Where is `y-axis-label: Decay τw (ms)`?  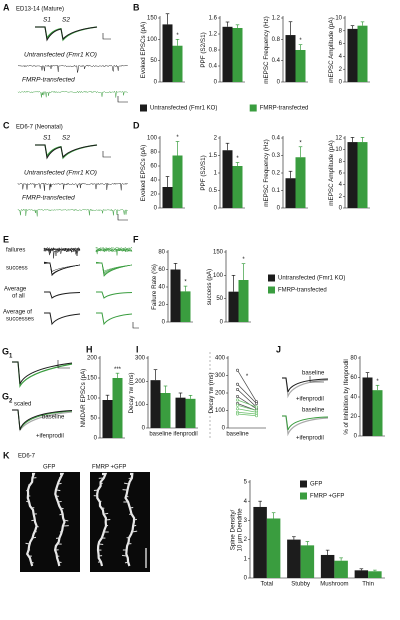 y-axis-label: Decay τw (ms) is located at coordinates (211, 393).